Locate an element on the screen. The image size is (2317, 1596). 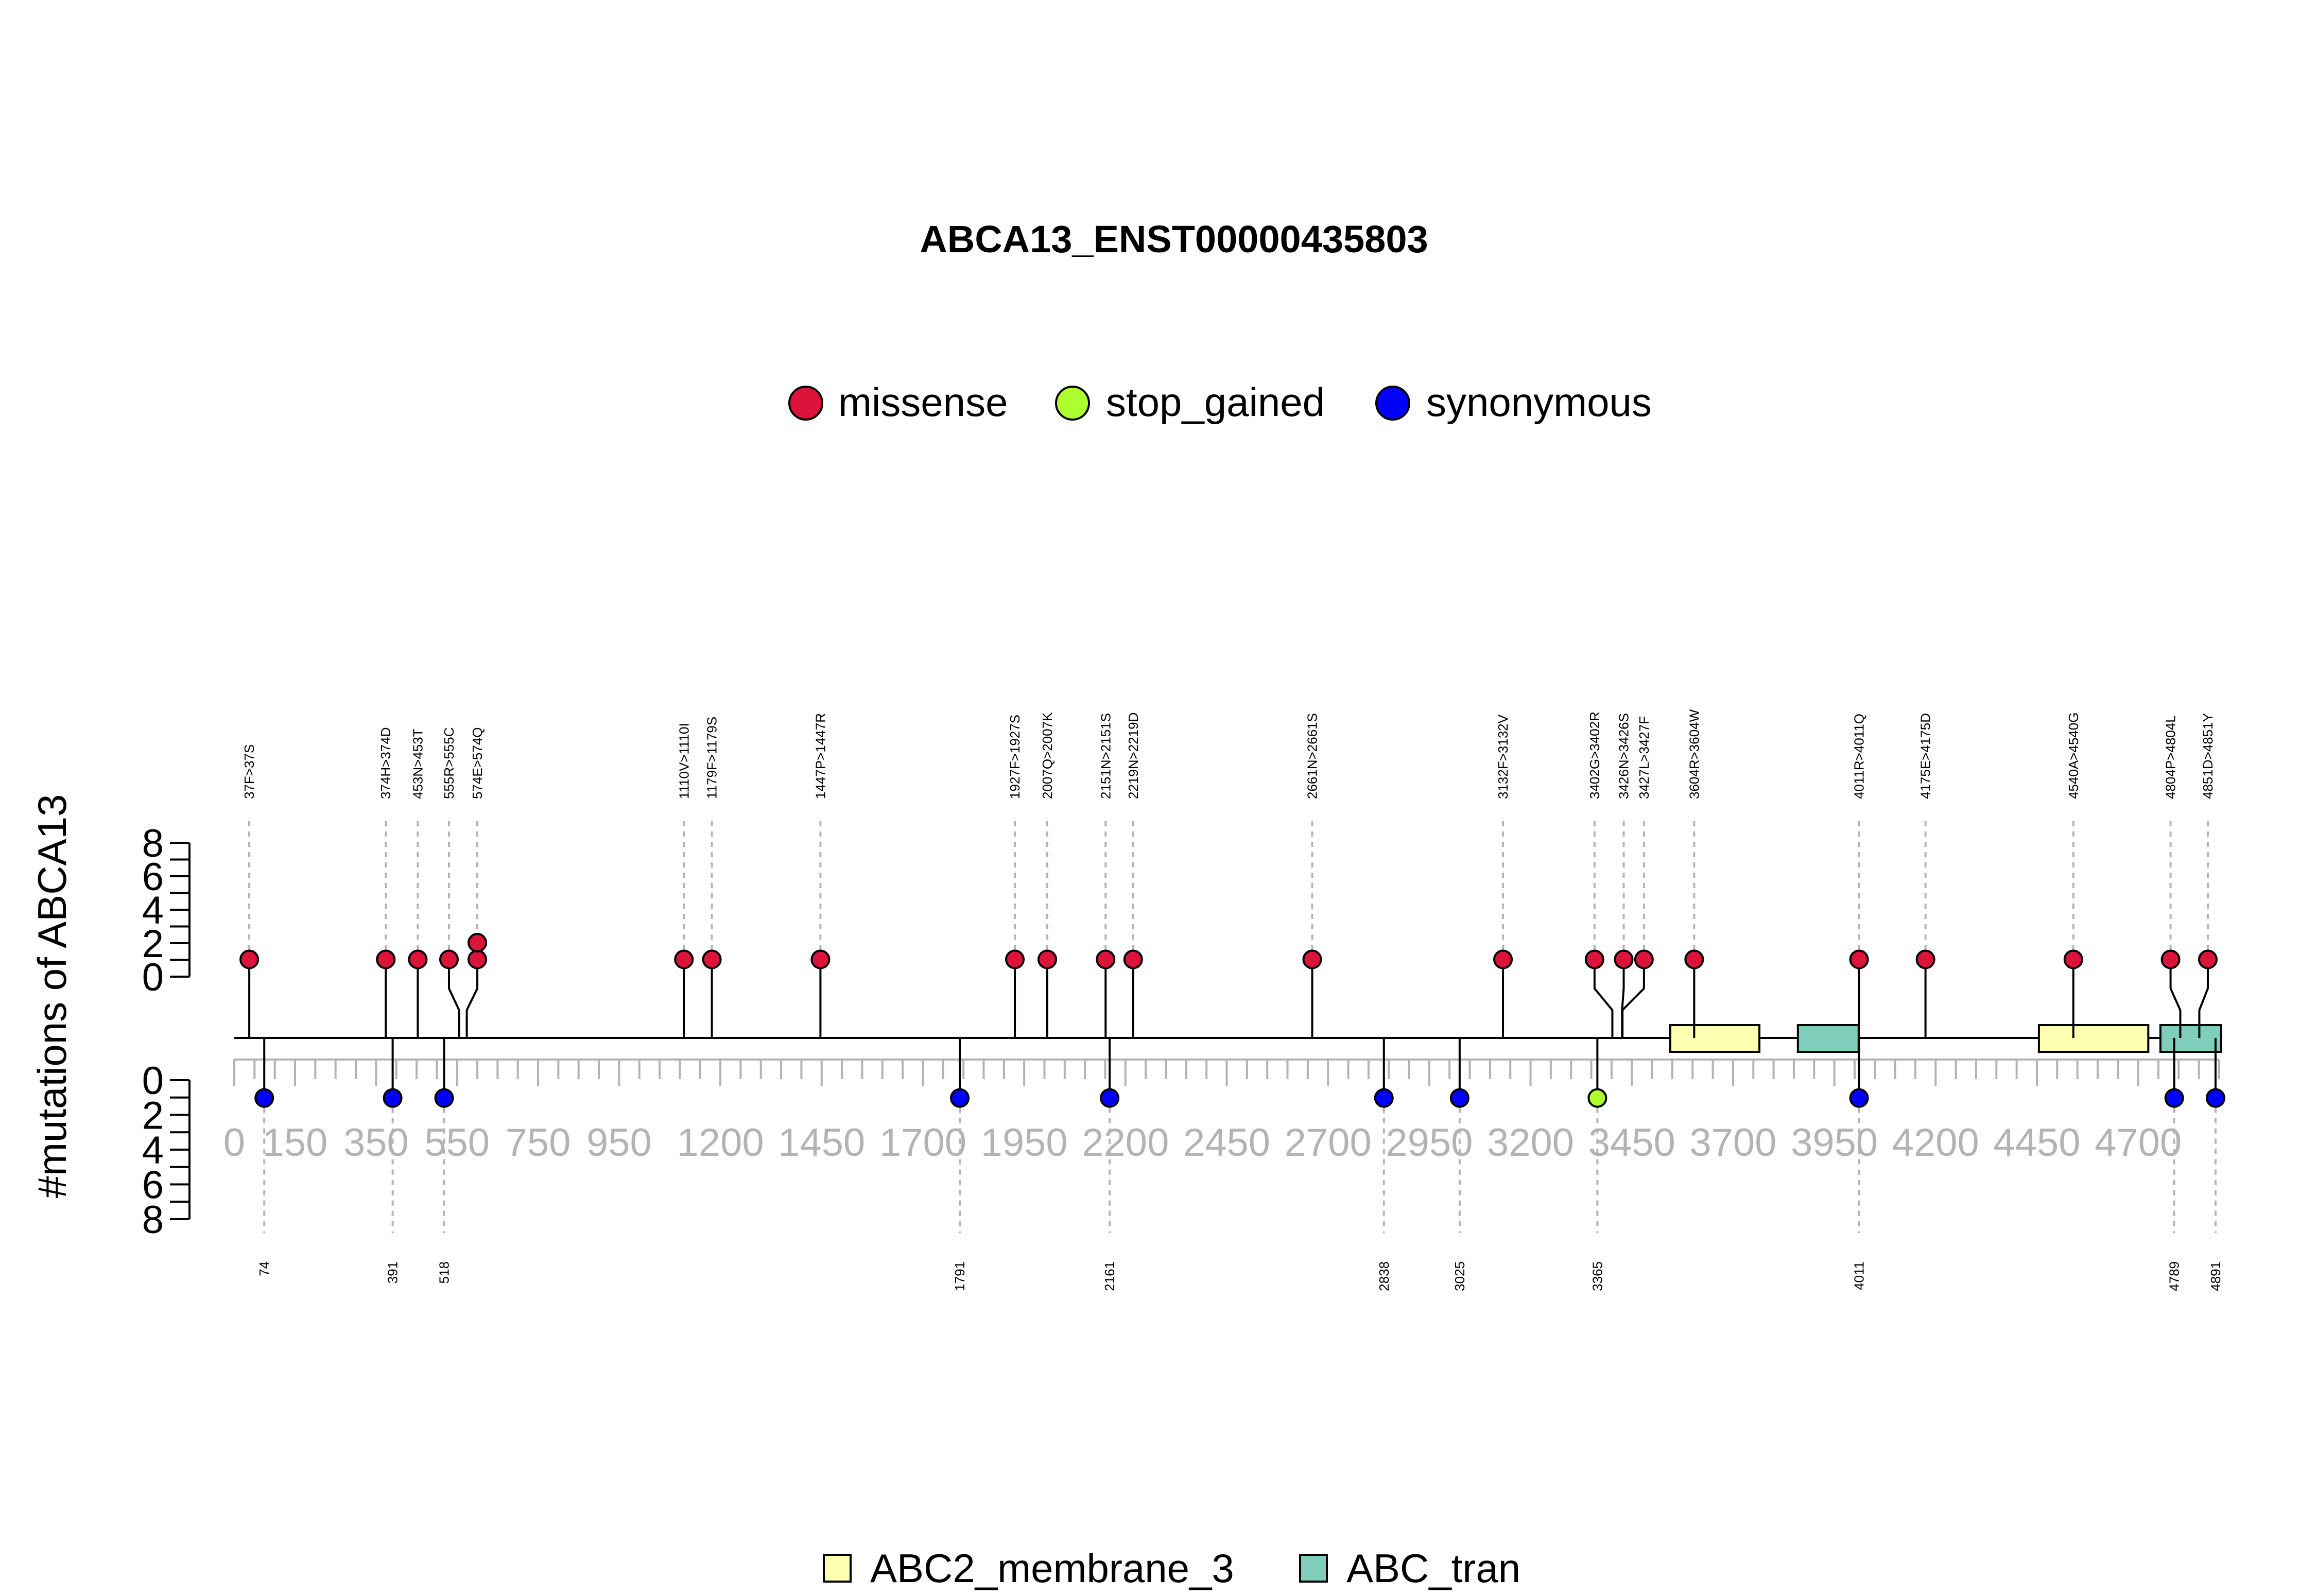
lollipop-574E>574Q: 574E>574Q is located at coordinates (476, 882).